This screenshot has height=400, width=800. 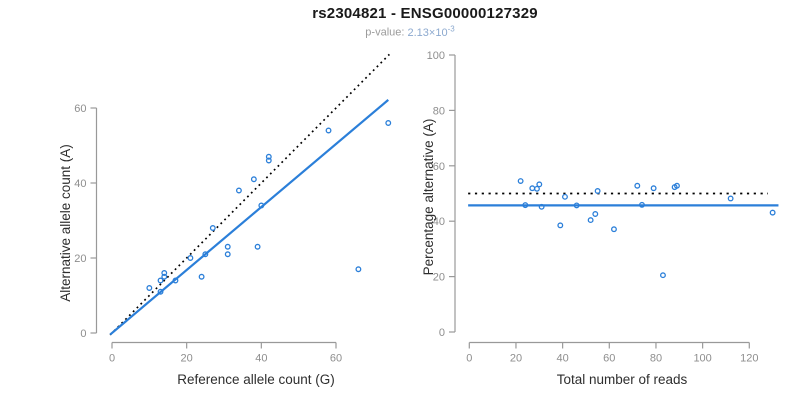 I want to click on x-tick-label: 100, so click(x=702, y=359).